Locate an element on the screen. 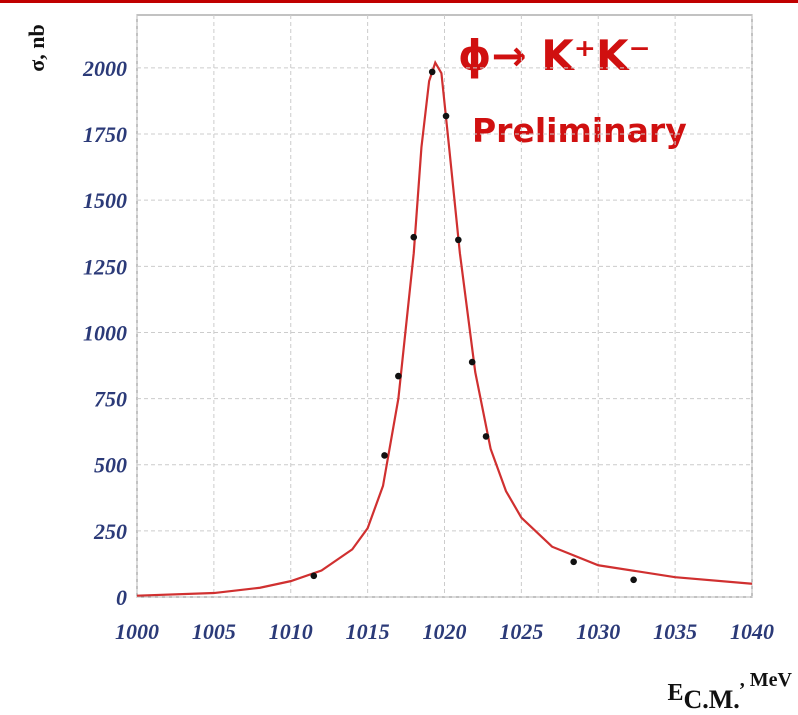  x-tick-label: 1030 is located at coordinates (598, 631).